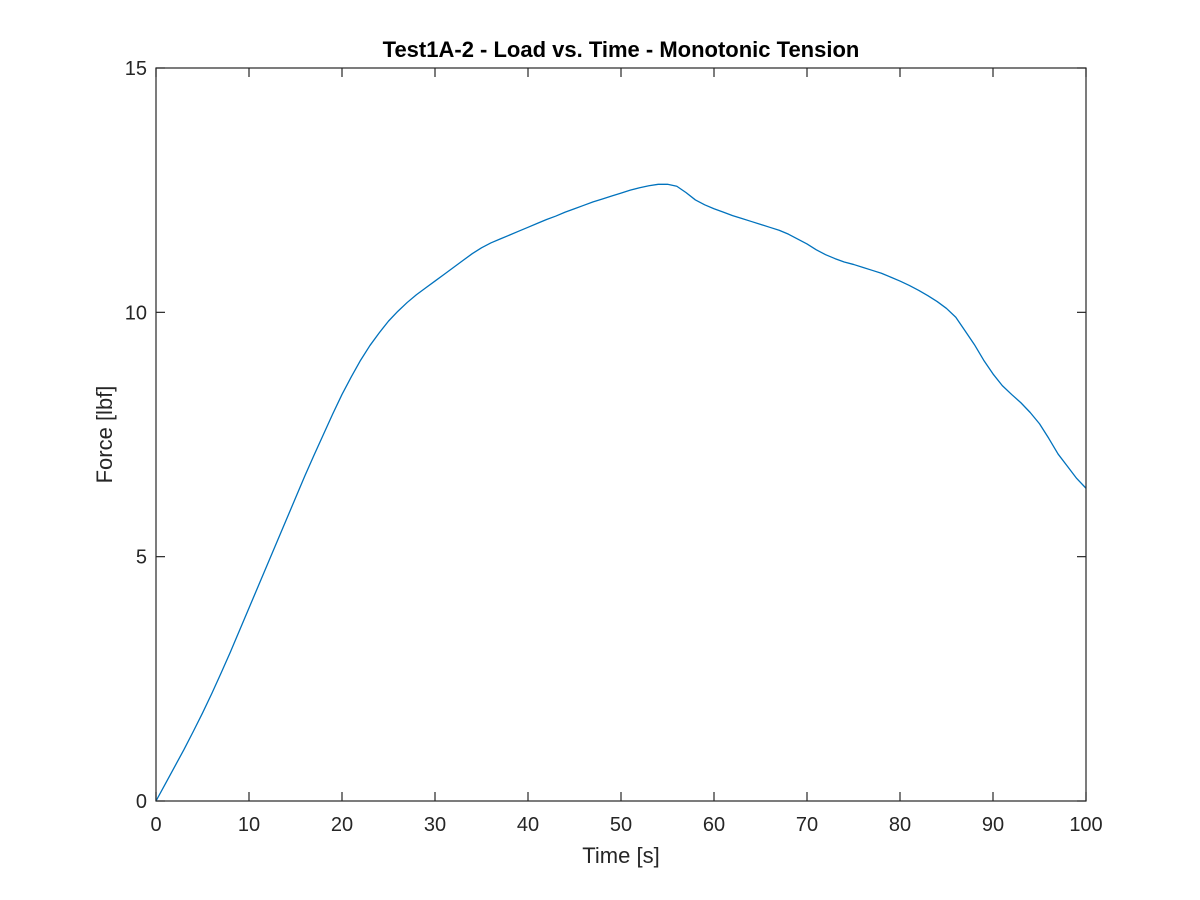  Describe the element at coordinates (249, 825) in the screenshot. I see `x-tick-label: 10` at that location.